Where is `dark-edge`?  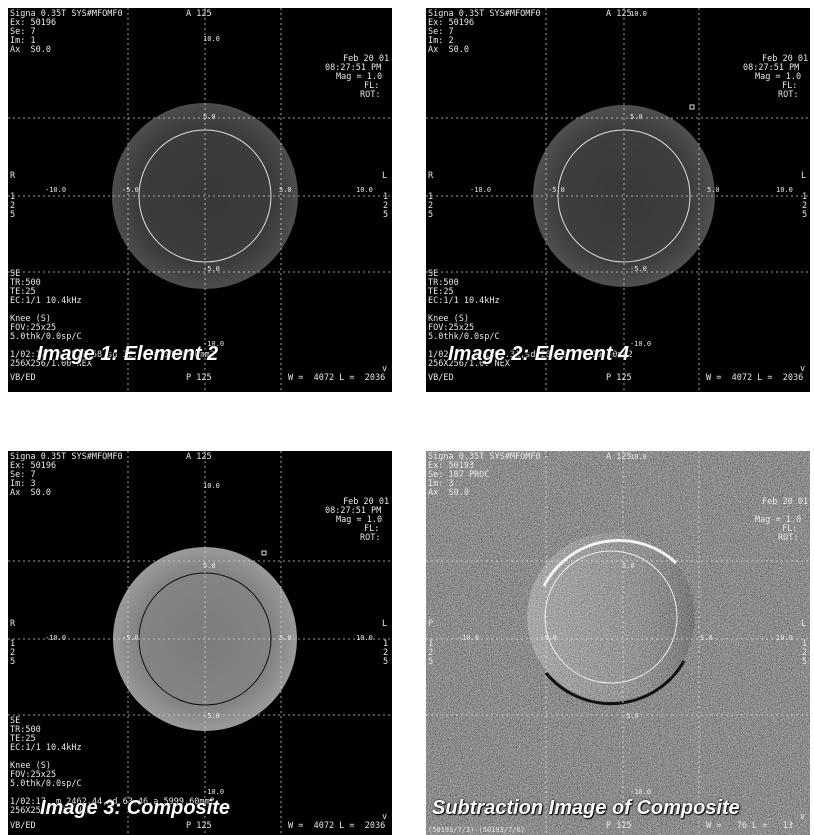 dark-edge is located at coordinates (615, 683).